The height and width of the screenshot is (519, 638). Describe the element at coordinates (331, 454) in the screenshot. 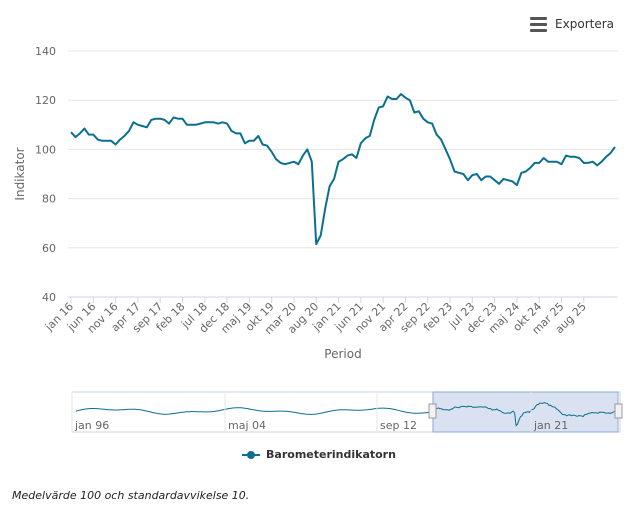

I see `legend-label: Barometerindikatorn` at that location.